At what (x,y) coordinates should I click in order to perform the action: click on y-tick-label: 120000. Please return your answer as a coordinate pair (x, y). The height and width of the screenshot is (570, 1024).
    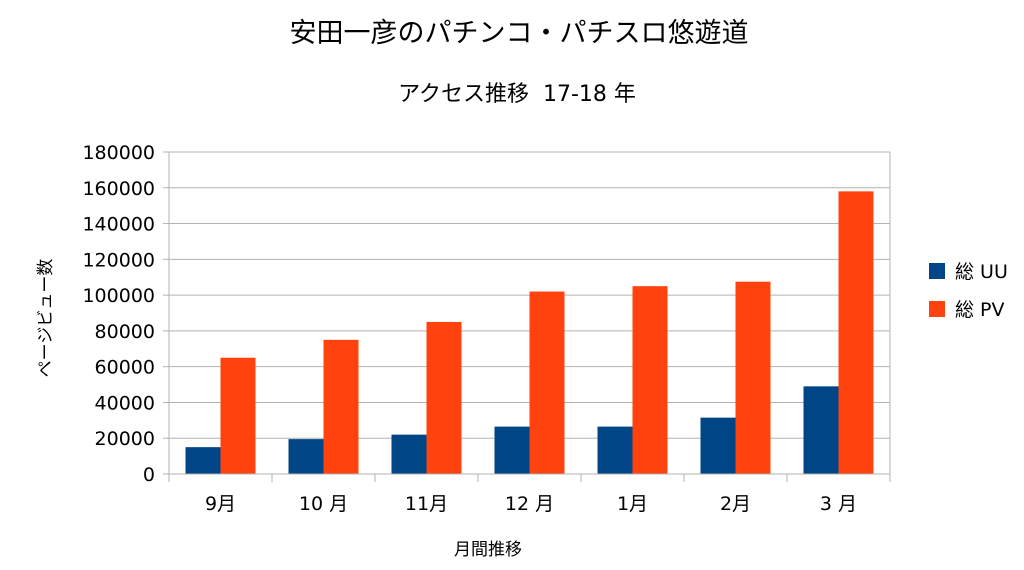
    Looking at the image, I should click on (118, 260).